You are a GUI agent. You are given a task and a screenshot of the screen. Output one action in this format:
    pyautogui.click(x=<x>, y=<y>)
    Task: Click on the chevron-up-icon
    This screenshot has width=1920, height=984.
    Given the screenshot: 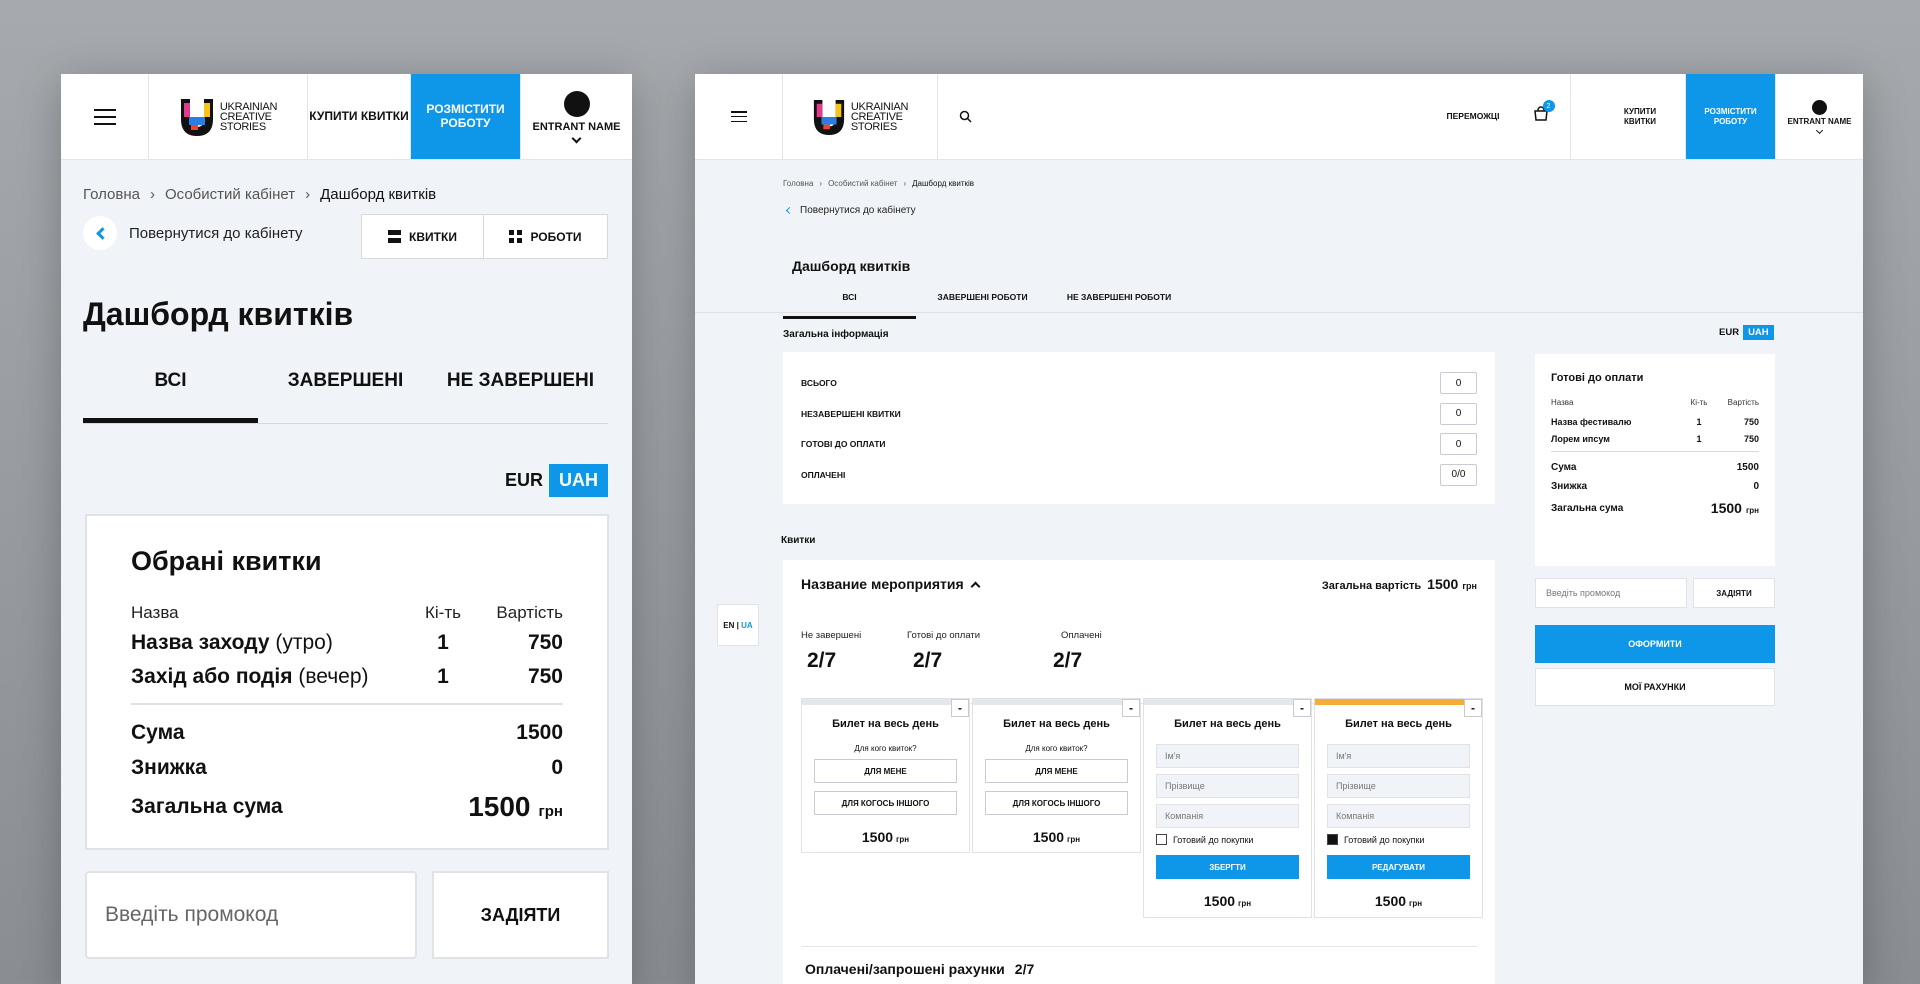 What is the action you would take?
    pyautogui.click(x=975, y=586)
    